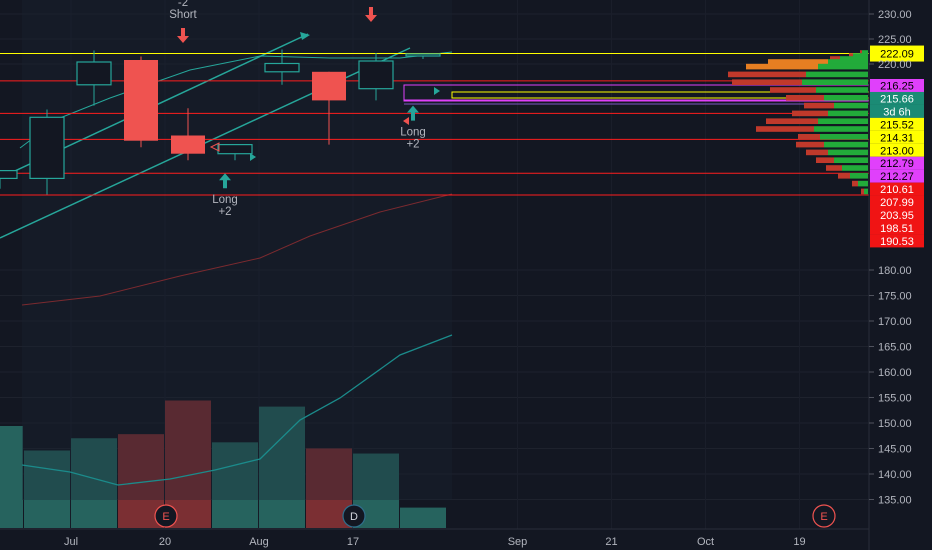  Describe the element at coordinates (183, 4) in the screenshot. I see `short-signal-count: -2` at that location.